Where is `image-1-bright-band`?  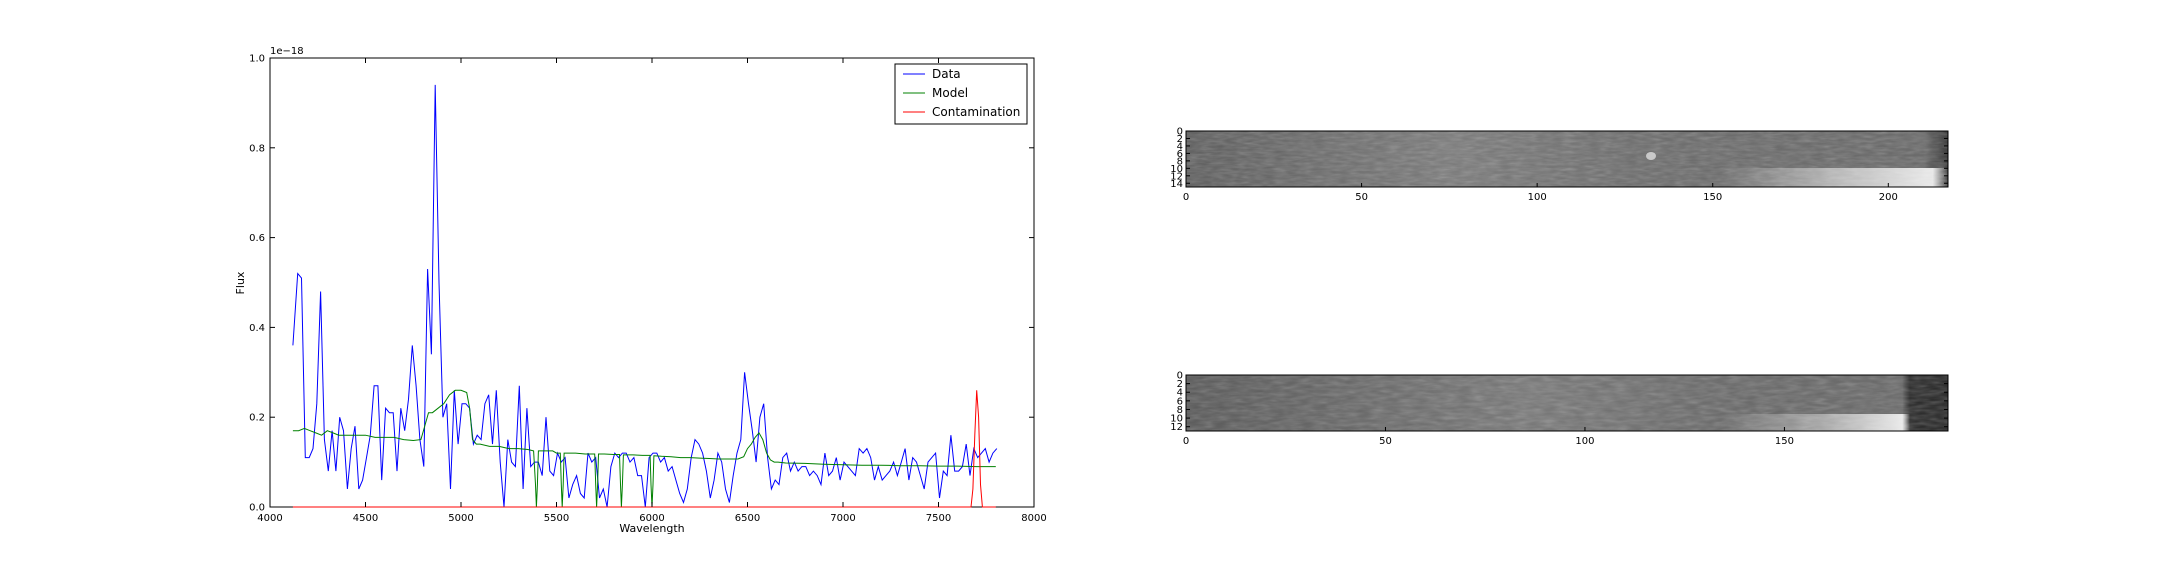 image-1-bright-band is located at coordinates (1567, 177).